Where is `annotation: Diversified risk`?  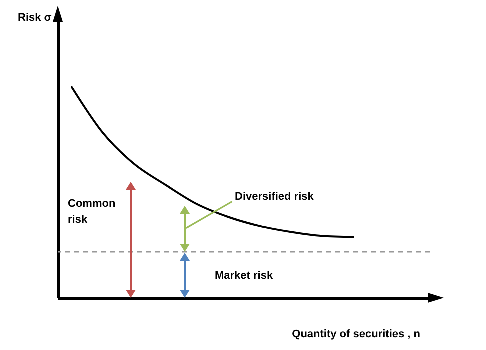
annotation: Diversified risk is located at coordinates (275, 197).